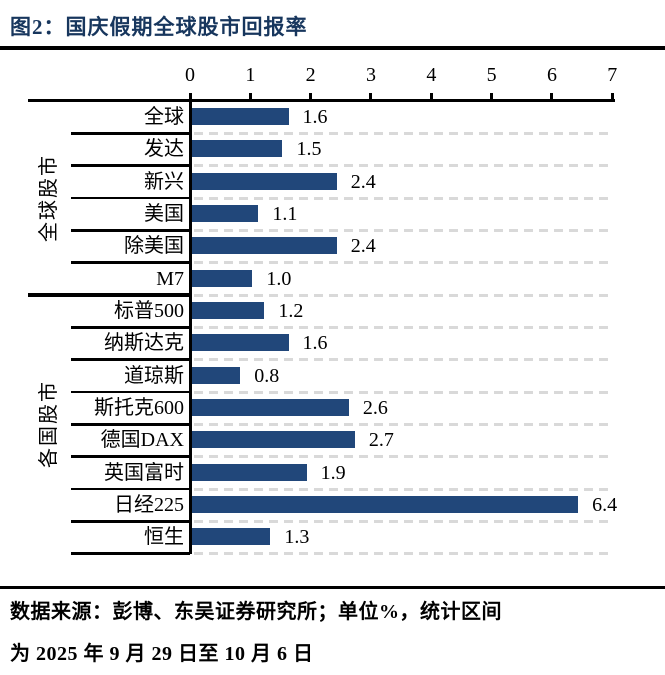  Describe the element at coordinates (154, 375) in the screenshot. I see `row-label: 道琼斯` at that location.